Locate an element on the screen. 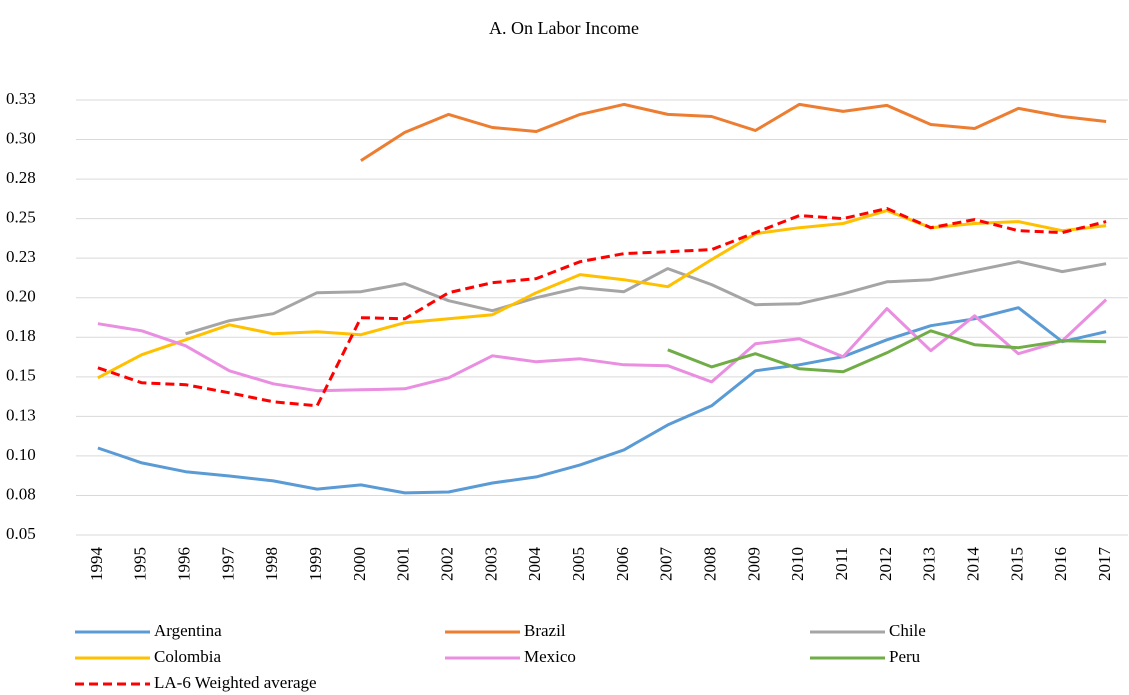  x-tick-label: 2011 is located at coordinates (841, 563).